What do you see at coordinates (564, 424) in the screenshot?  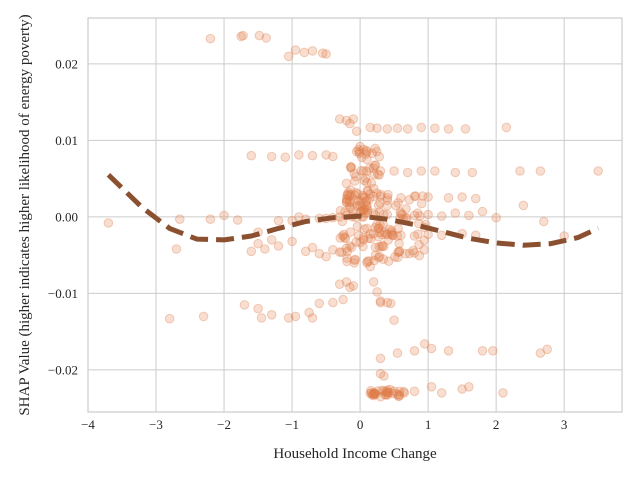 I see `x-tick-label: 3` at bounding box center [564, 424].